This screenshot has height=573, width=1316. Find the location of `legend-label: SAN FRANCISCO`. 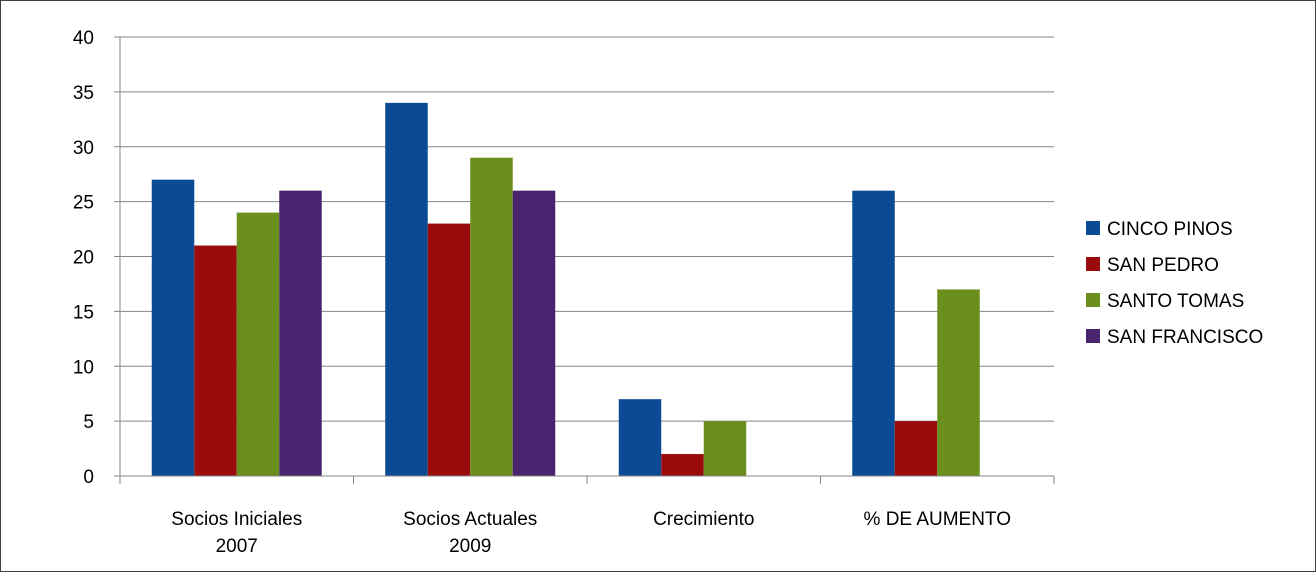

legend-label: SAN FRANCISCO is located at coordinates (1185, 337).